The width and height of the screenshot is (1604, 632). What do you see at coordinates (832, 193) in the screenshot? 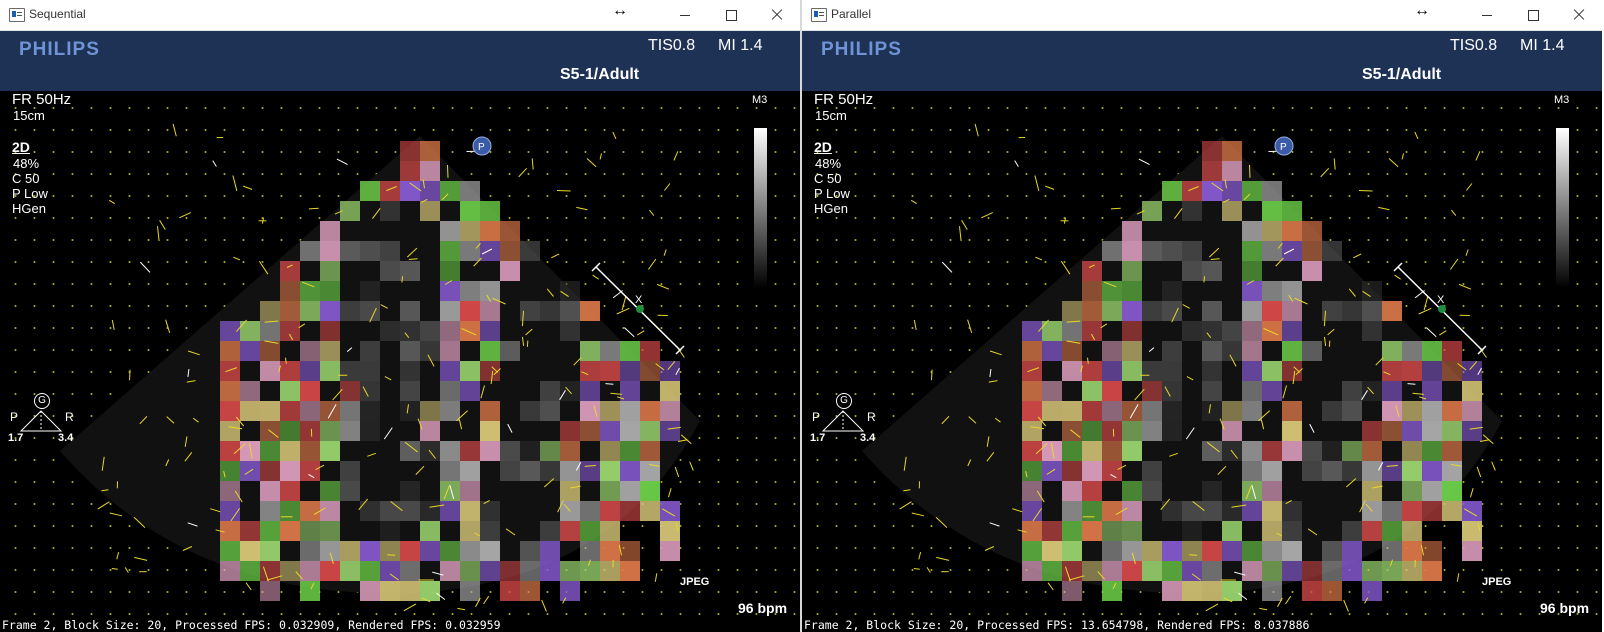
I see `power: P Low` at bounding box center [832, 193].